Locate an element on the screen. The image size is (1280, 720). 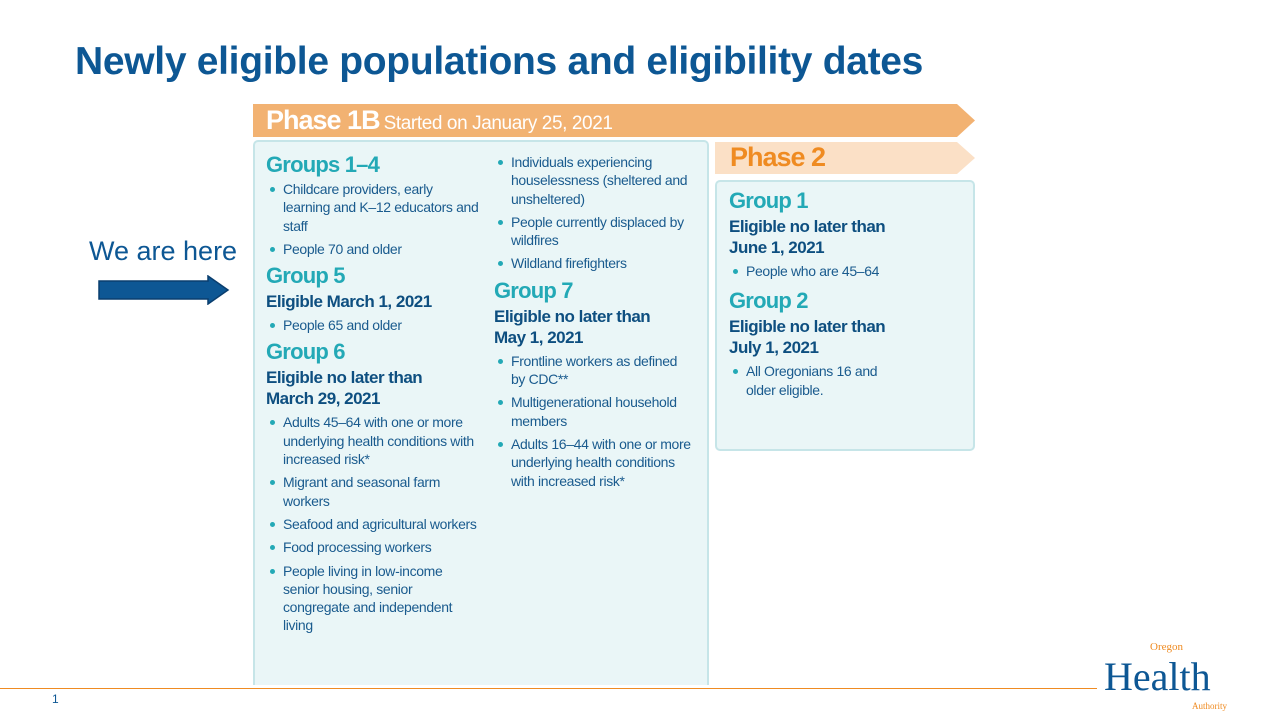
eligibility-date: Eligible no later than May 1, 2021 is located at coordinates (572, 326).